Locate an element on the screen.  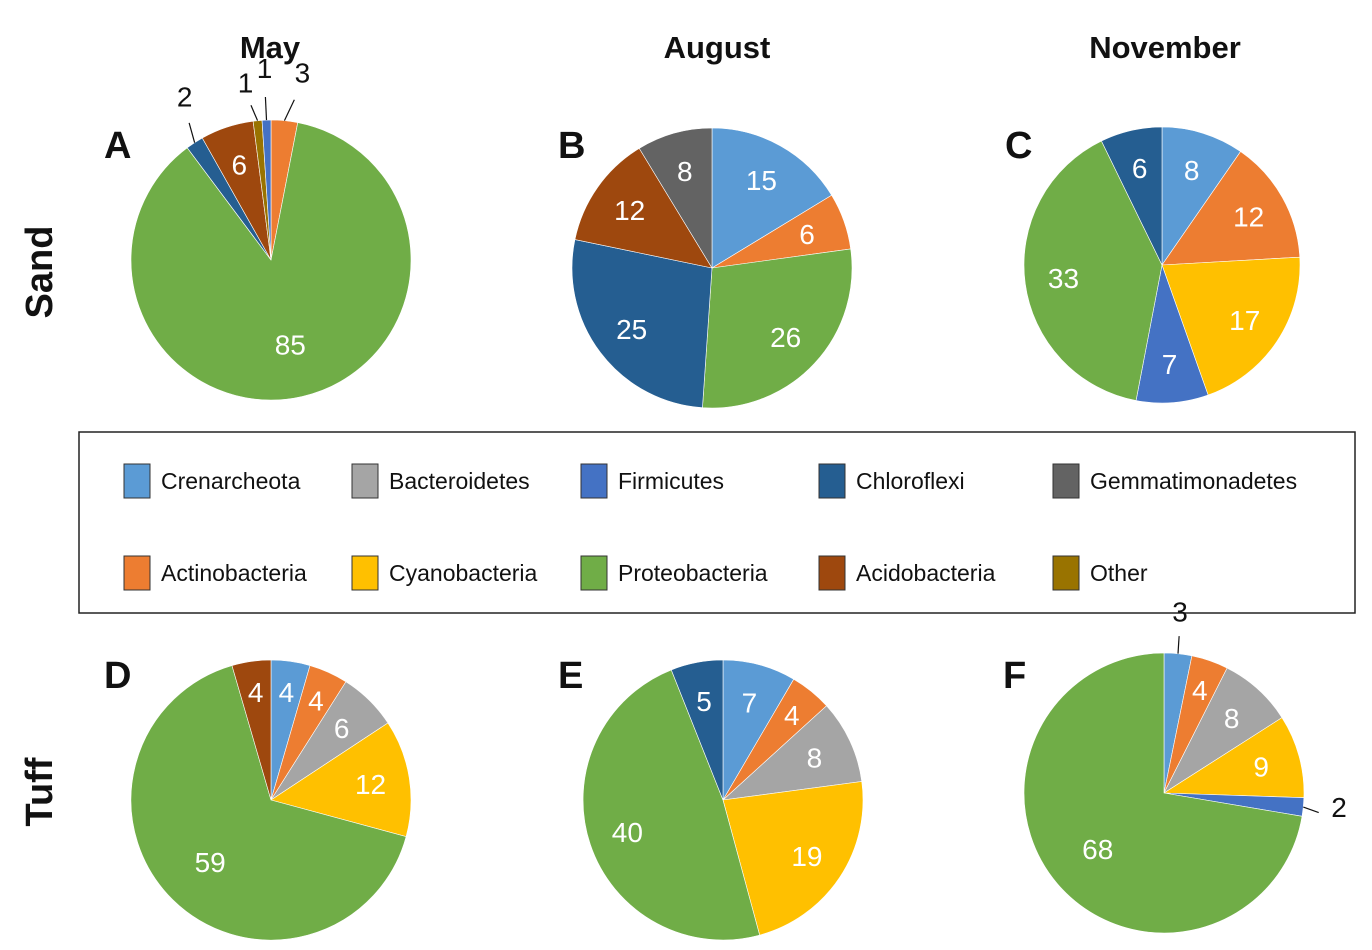
slice-label-d-proteobacteria: 59 is located at coordinates (210, 862).